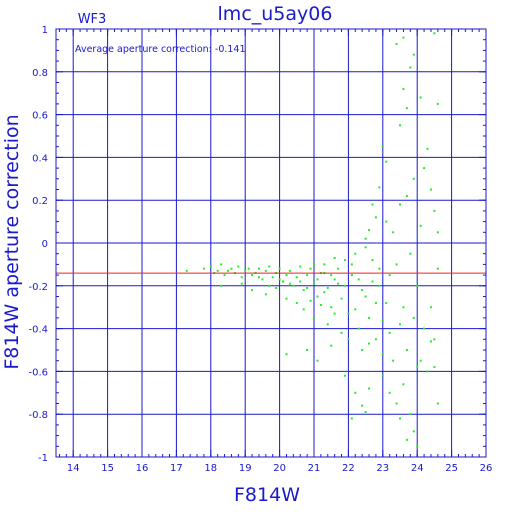  I want to click on x-tick-label: 17, so click(176, 468).